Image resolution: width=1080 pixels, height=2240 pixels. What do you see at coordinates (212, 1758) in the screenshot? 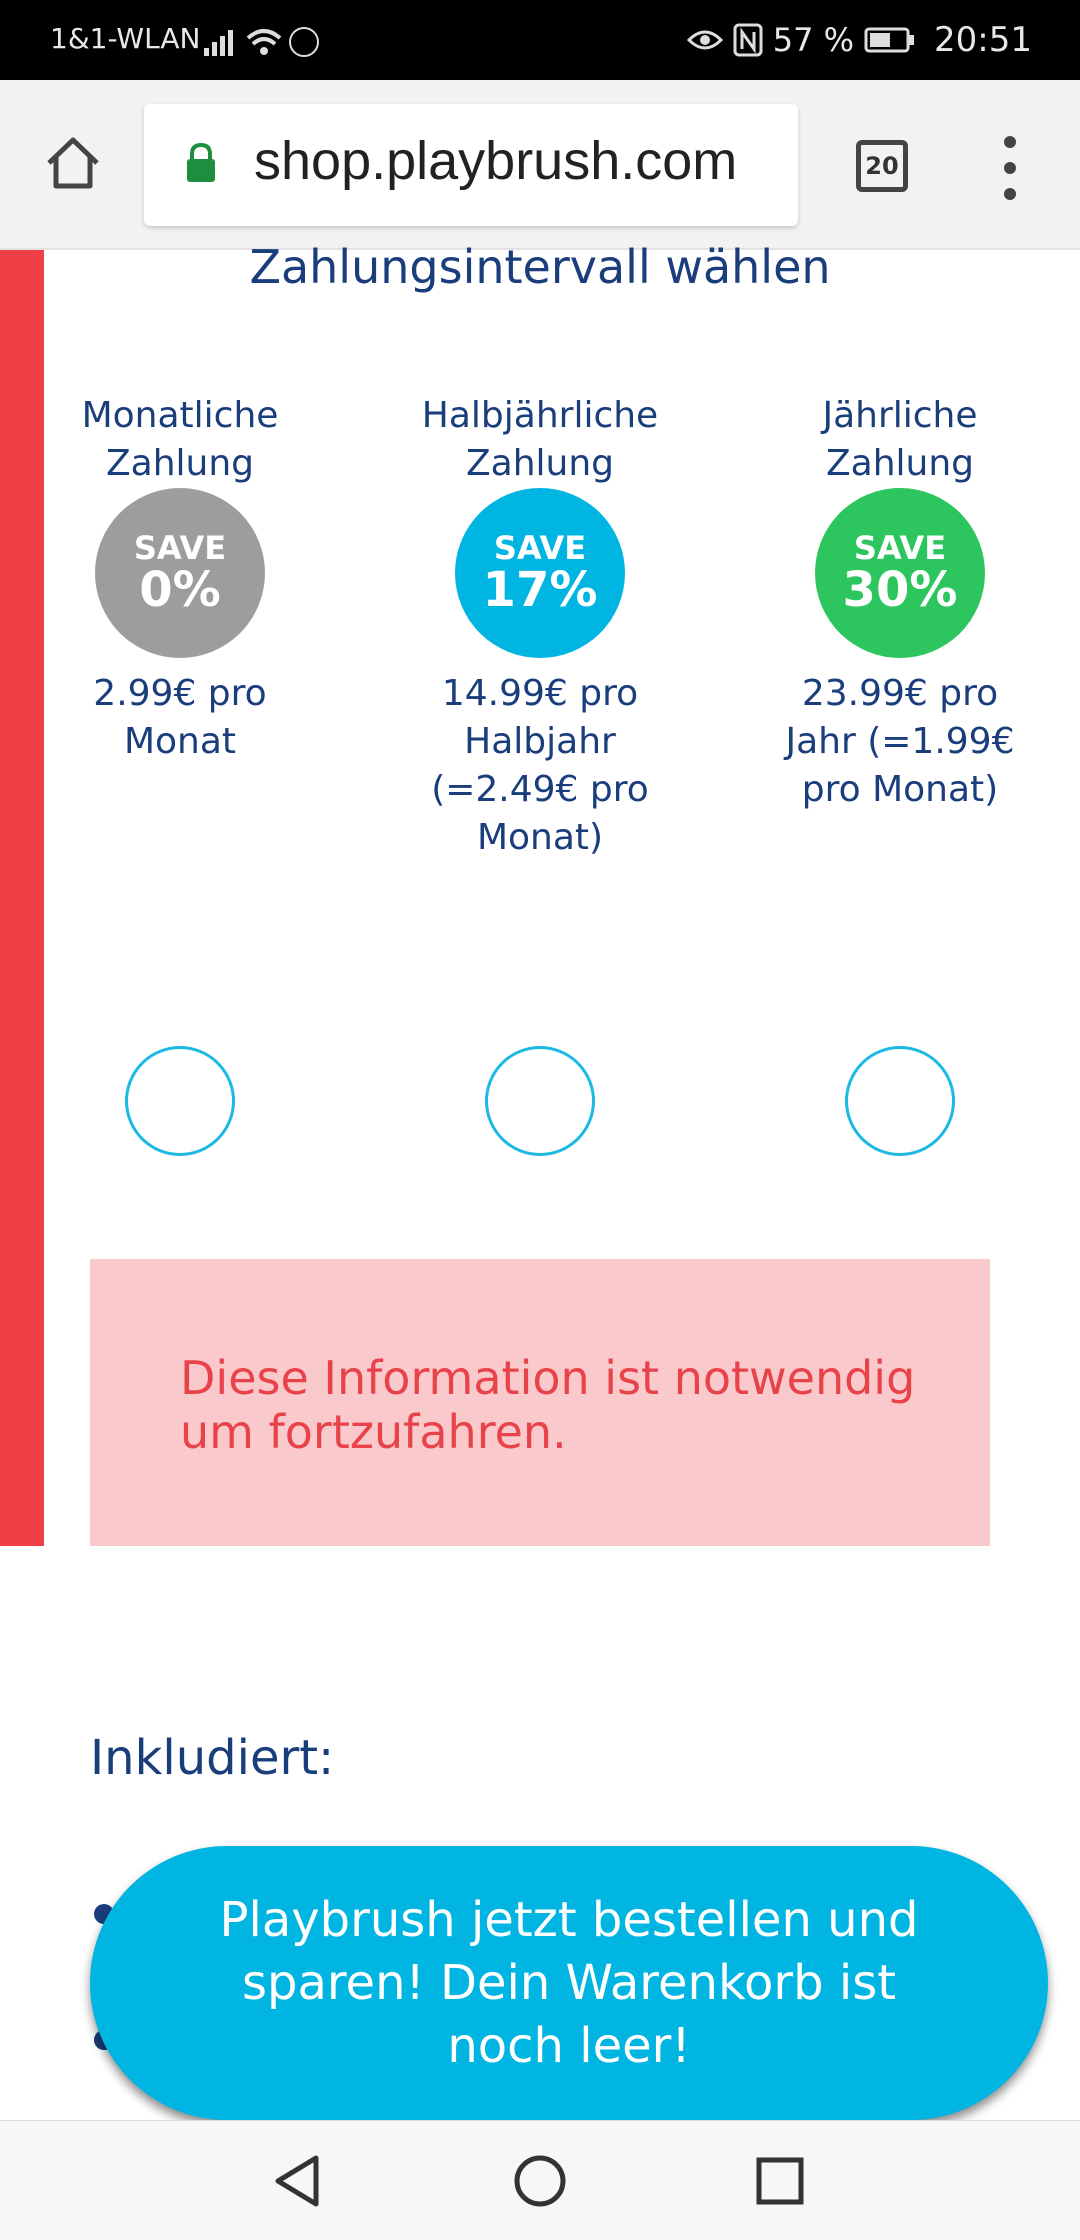
I see `included-heading: Inkludiert:` at bounding box center [212, 1758].